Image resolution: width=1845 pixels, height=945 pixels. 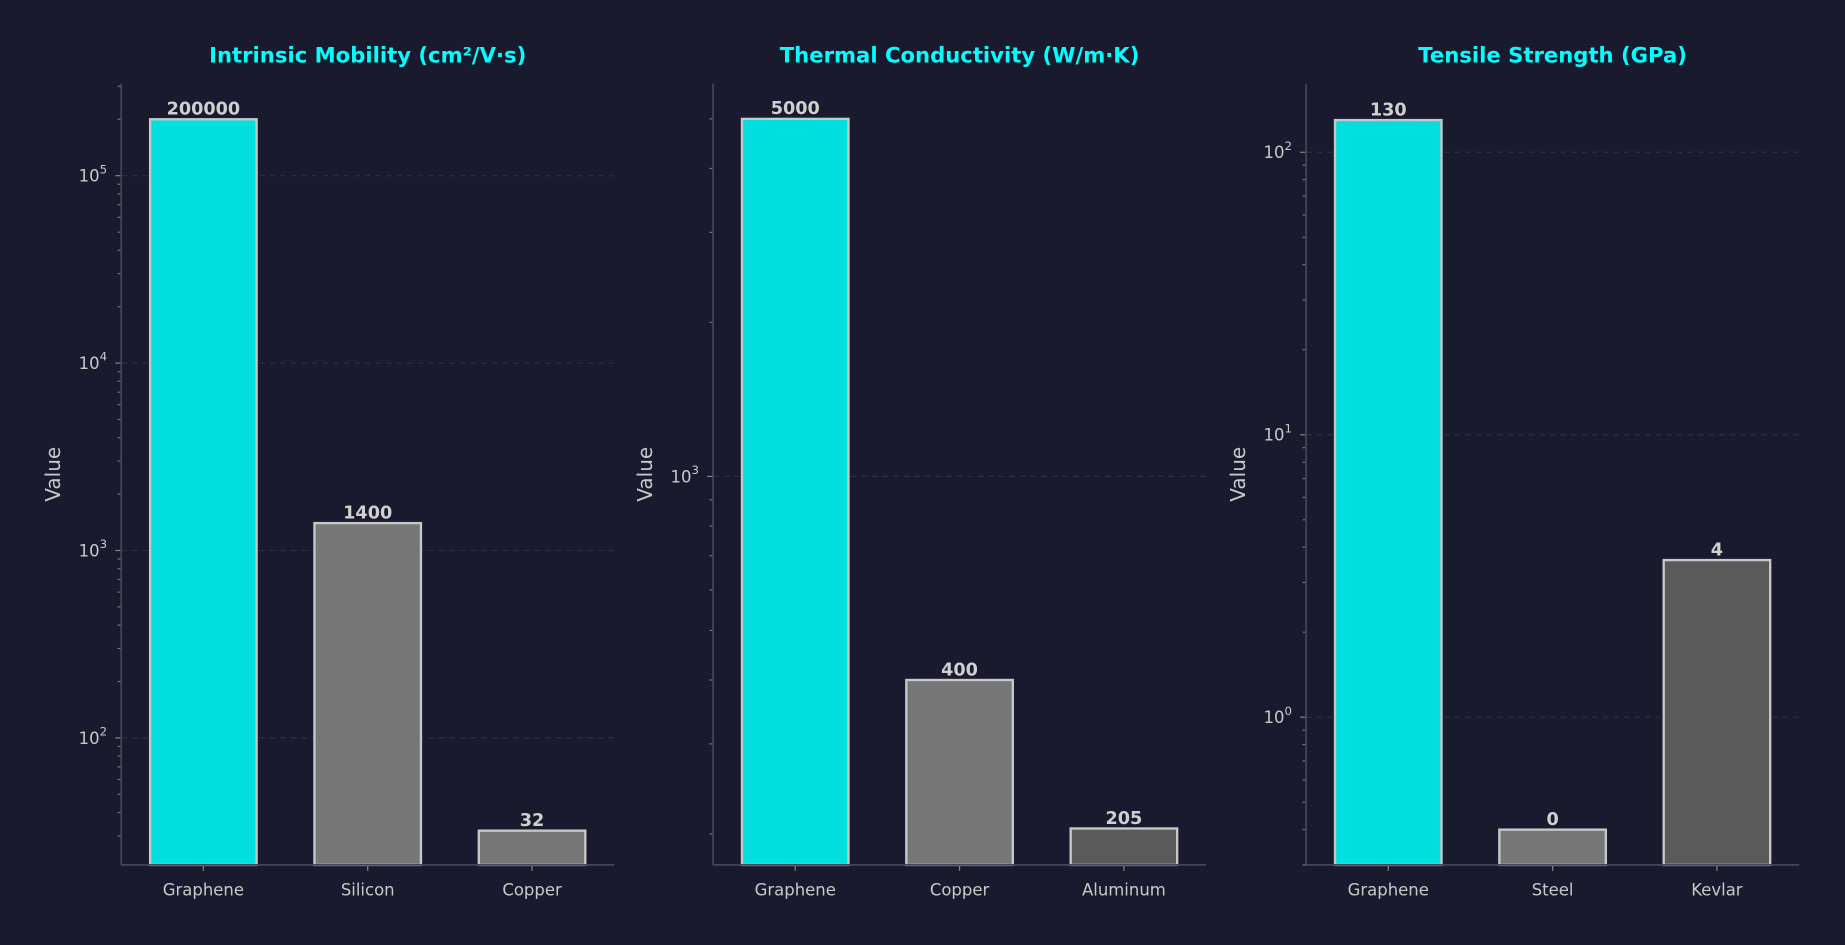 I want to click on x-tick-label: Kevlar, so click(x=1717, y=890).